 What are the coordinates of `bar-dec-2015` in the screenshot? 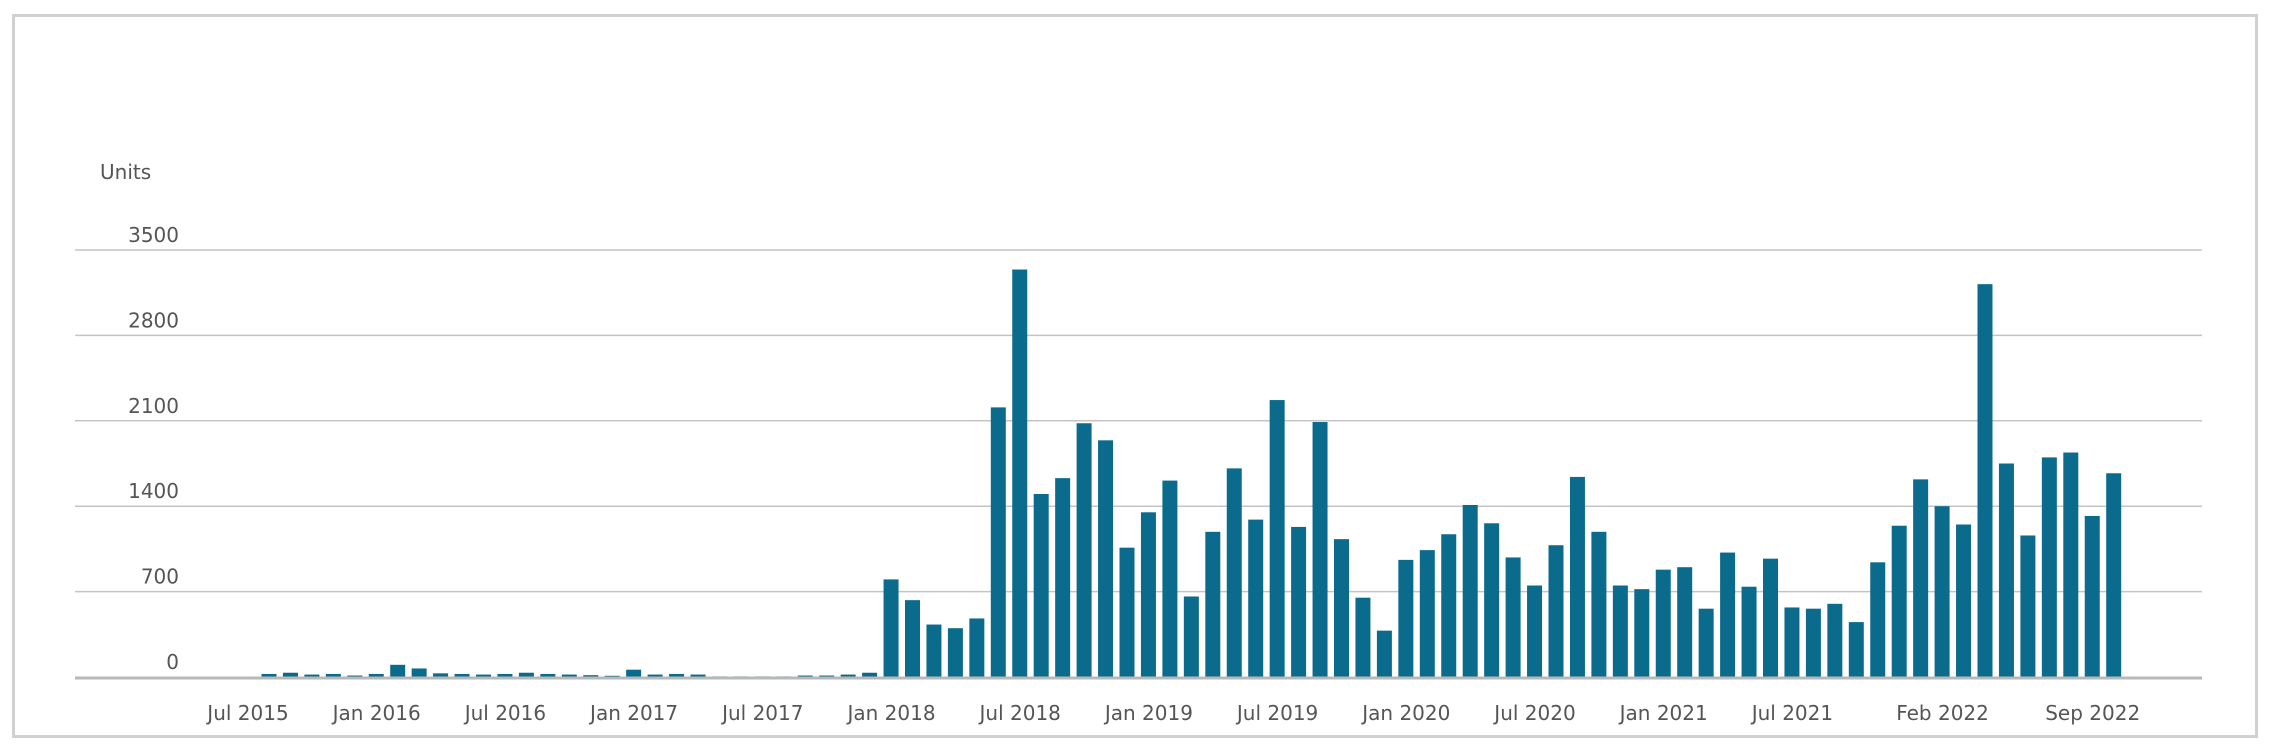 It's located at (376, 675).